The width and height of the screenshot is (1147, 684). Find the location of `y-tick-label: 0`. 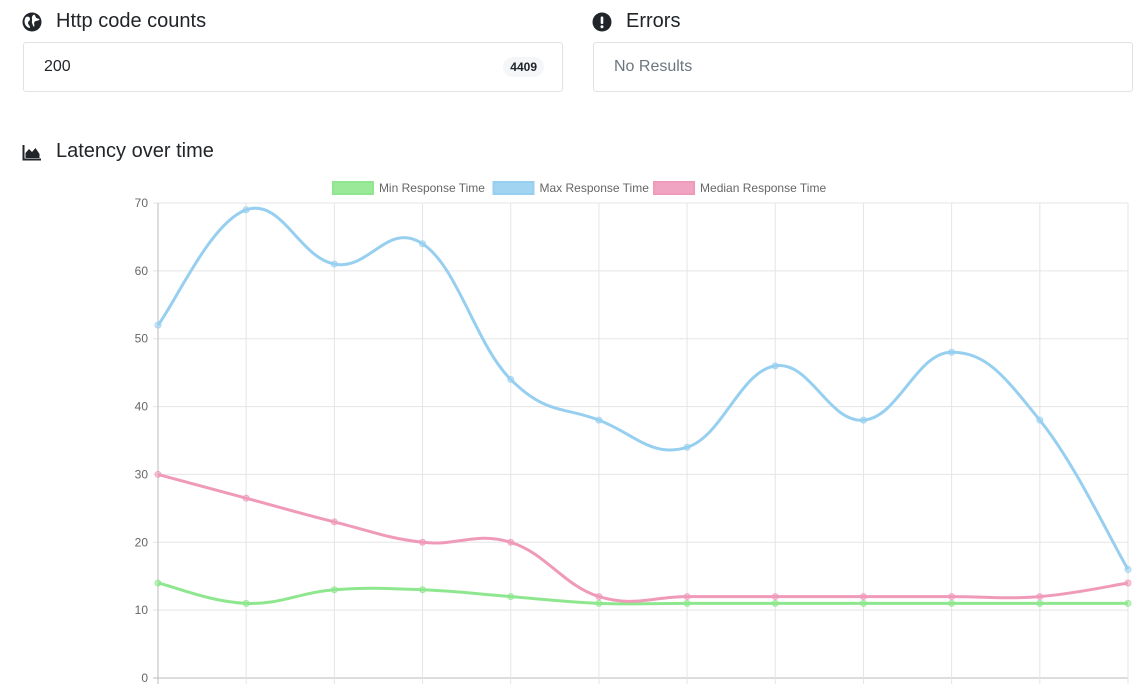

y-tick-label: 0 is located at coordinates (144, 677).